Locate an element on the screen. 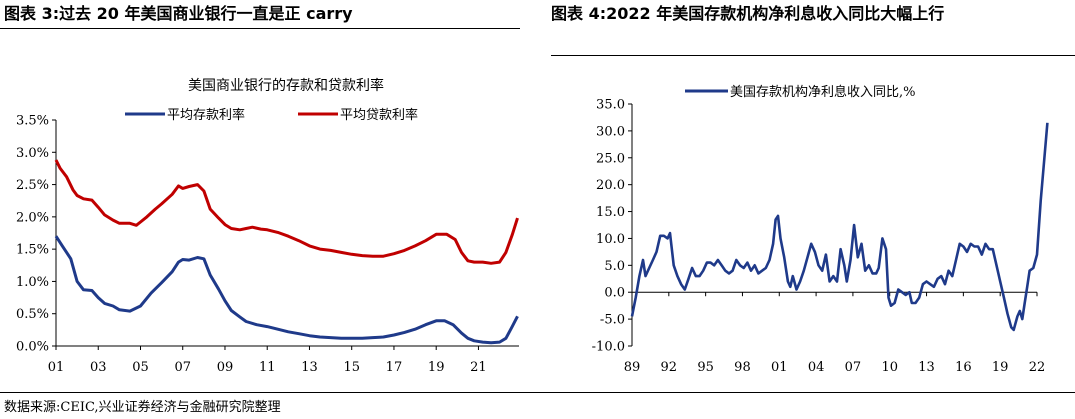 The width and height of the screenshot is (1075, 419). y-tick-label: 3.5% is located at coordinates (32, 121).